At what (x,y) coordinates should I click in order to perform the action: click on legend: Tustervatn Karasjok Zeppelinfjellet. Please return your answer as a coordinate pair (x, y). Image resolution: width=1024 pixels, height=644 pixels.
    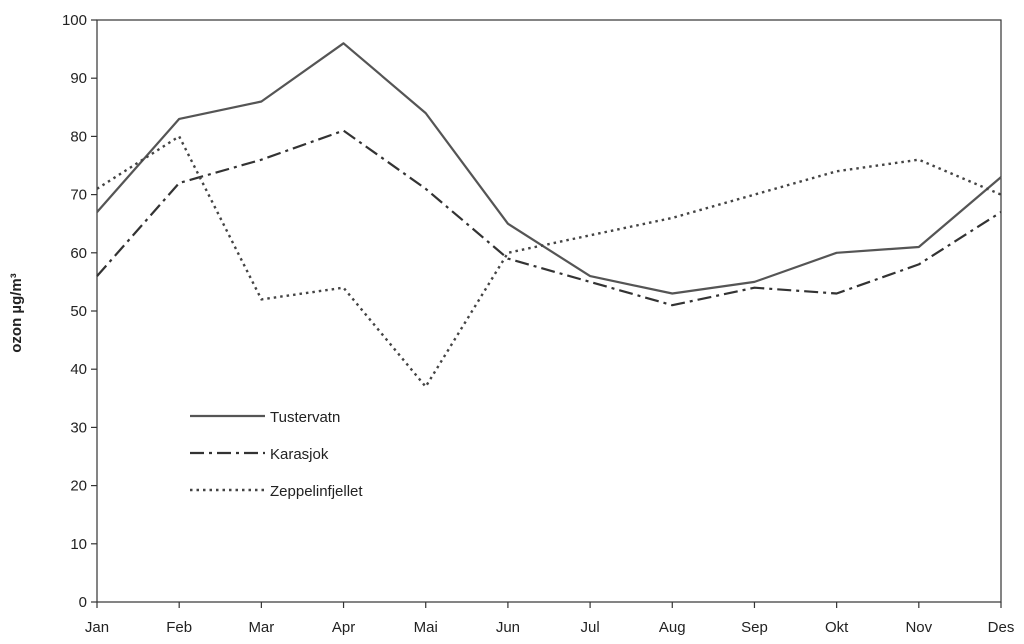
    Looking at the image, I should click on (276, 454).